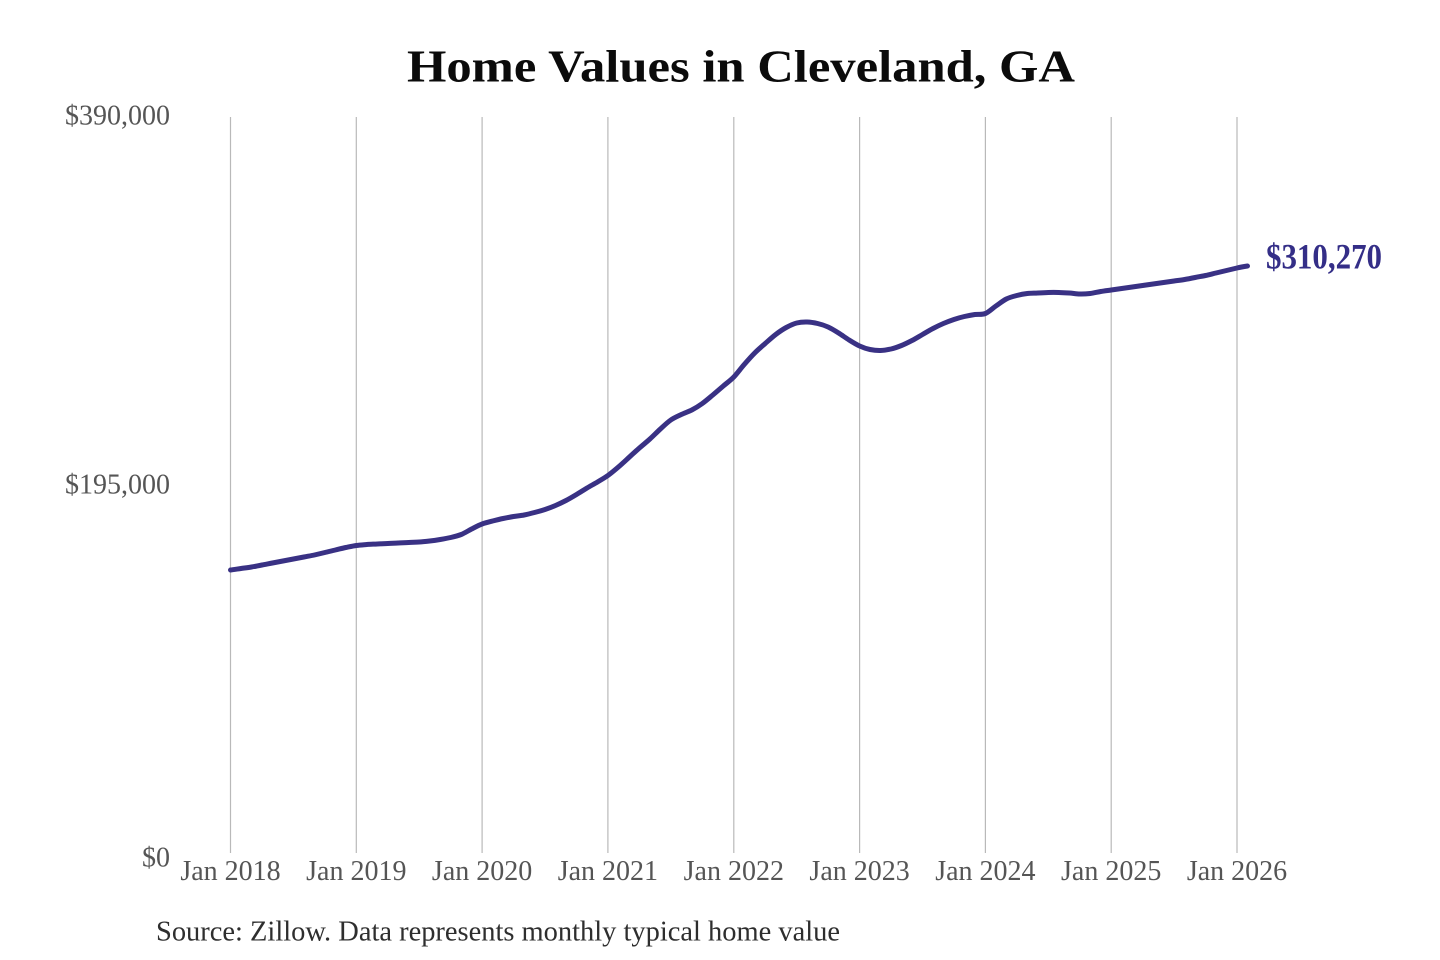 Image resolution: width=1440 pixels, height=960 pixels. What do you see at coordinates (117, 116) in the screenshot?
I see `svg-text: $390,000` at bounding box center [117, 116].